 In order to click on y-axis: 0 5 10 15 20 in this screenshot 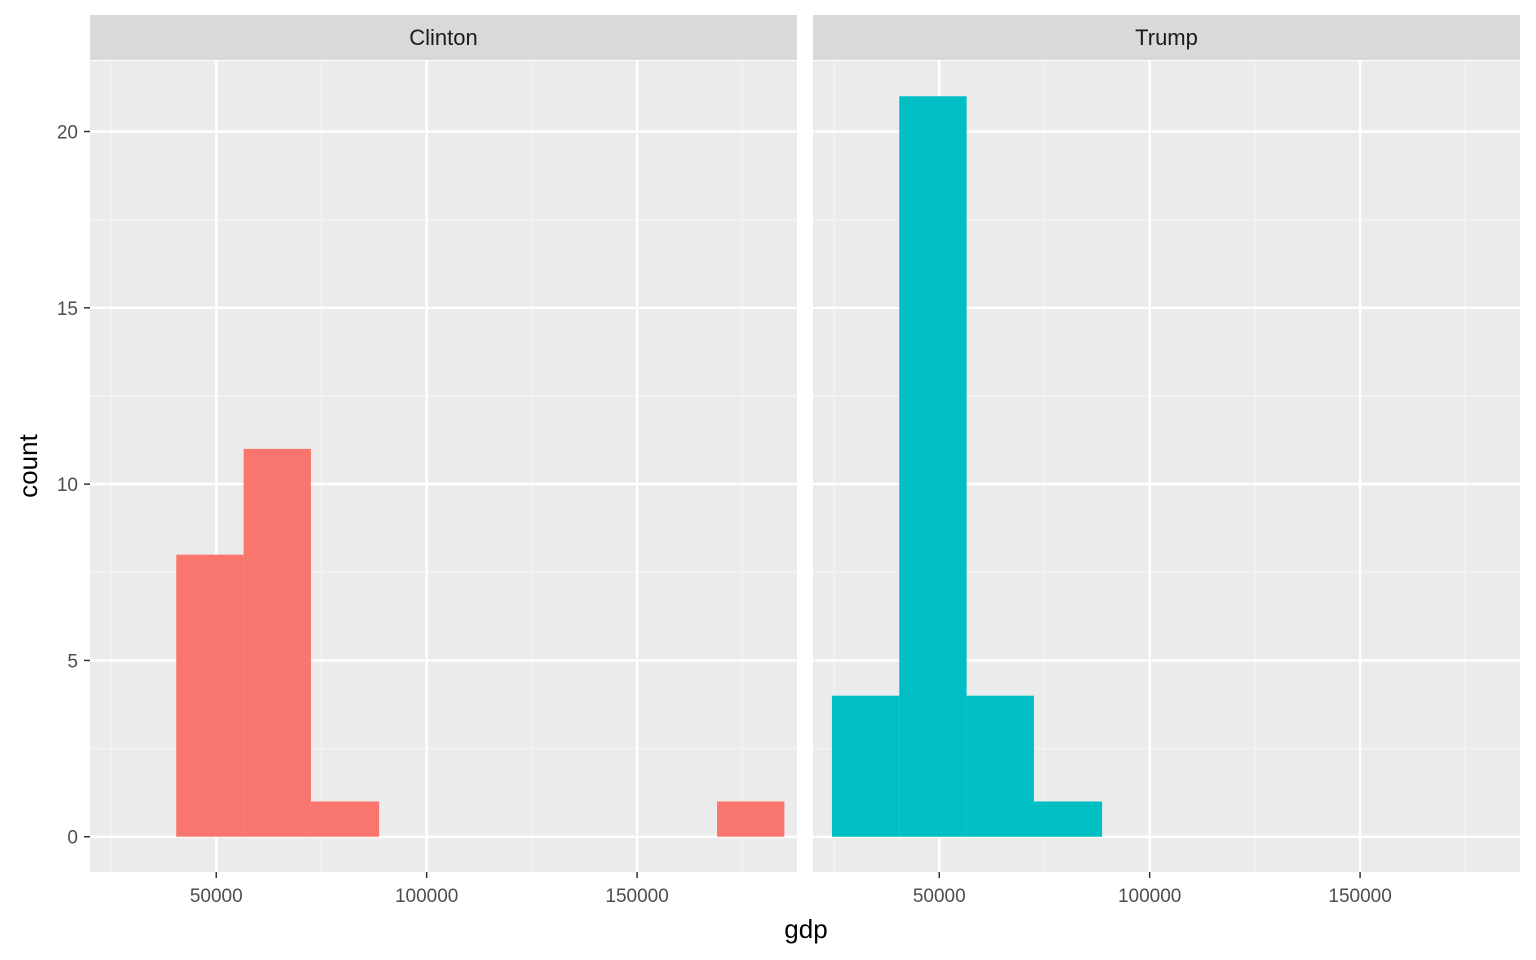, I will do `click(73, 486)`.